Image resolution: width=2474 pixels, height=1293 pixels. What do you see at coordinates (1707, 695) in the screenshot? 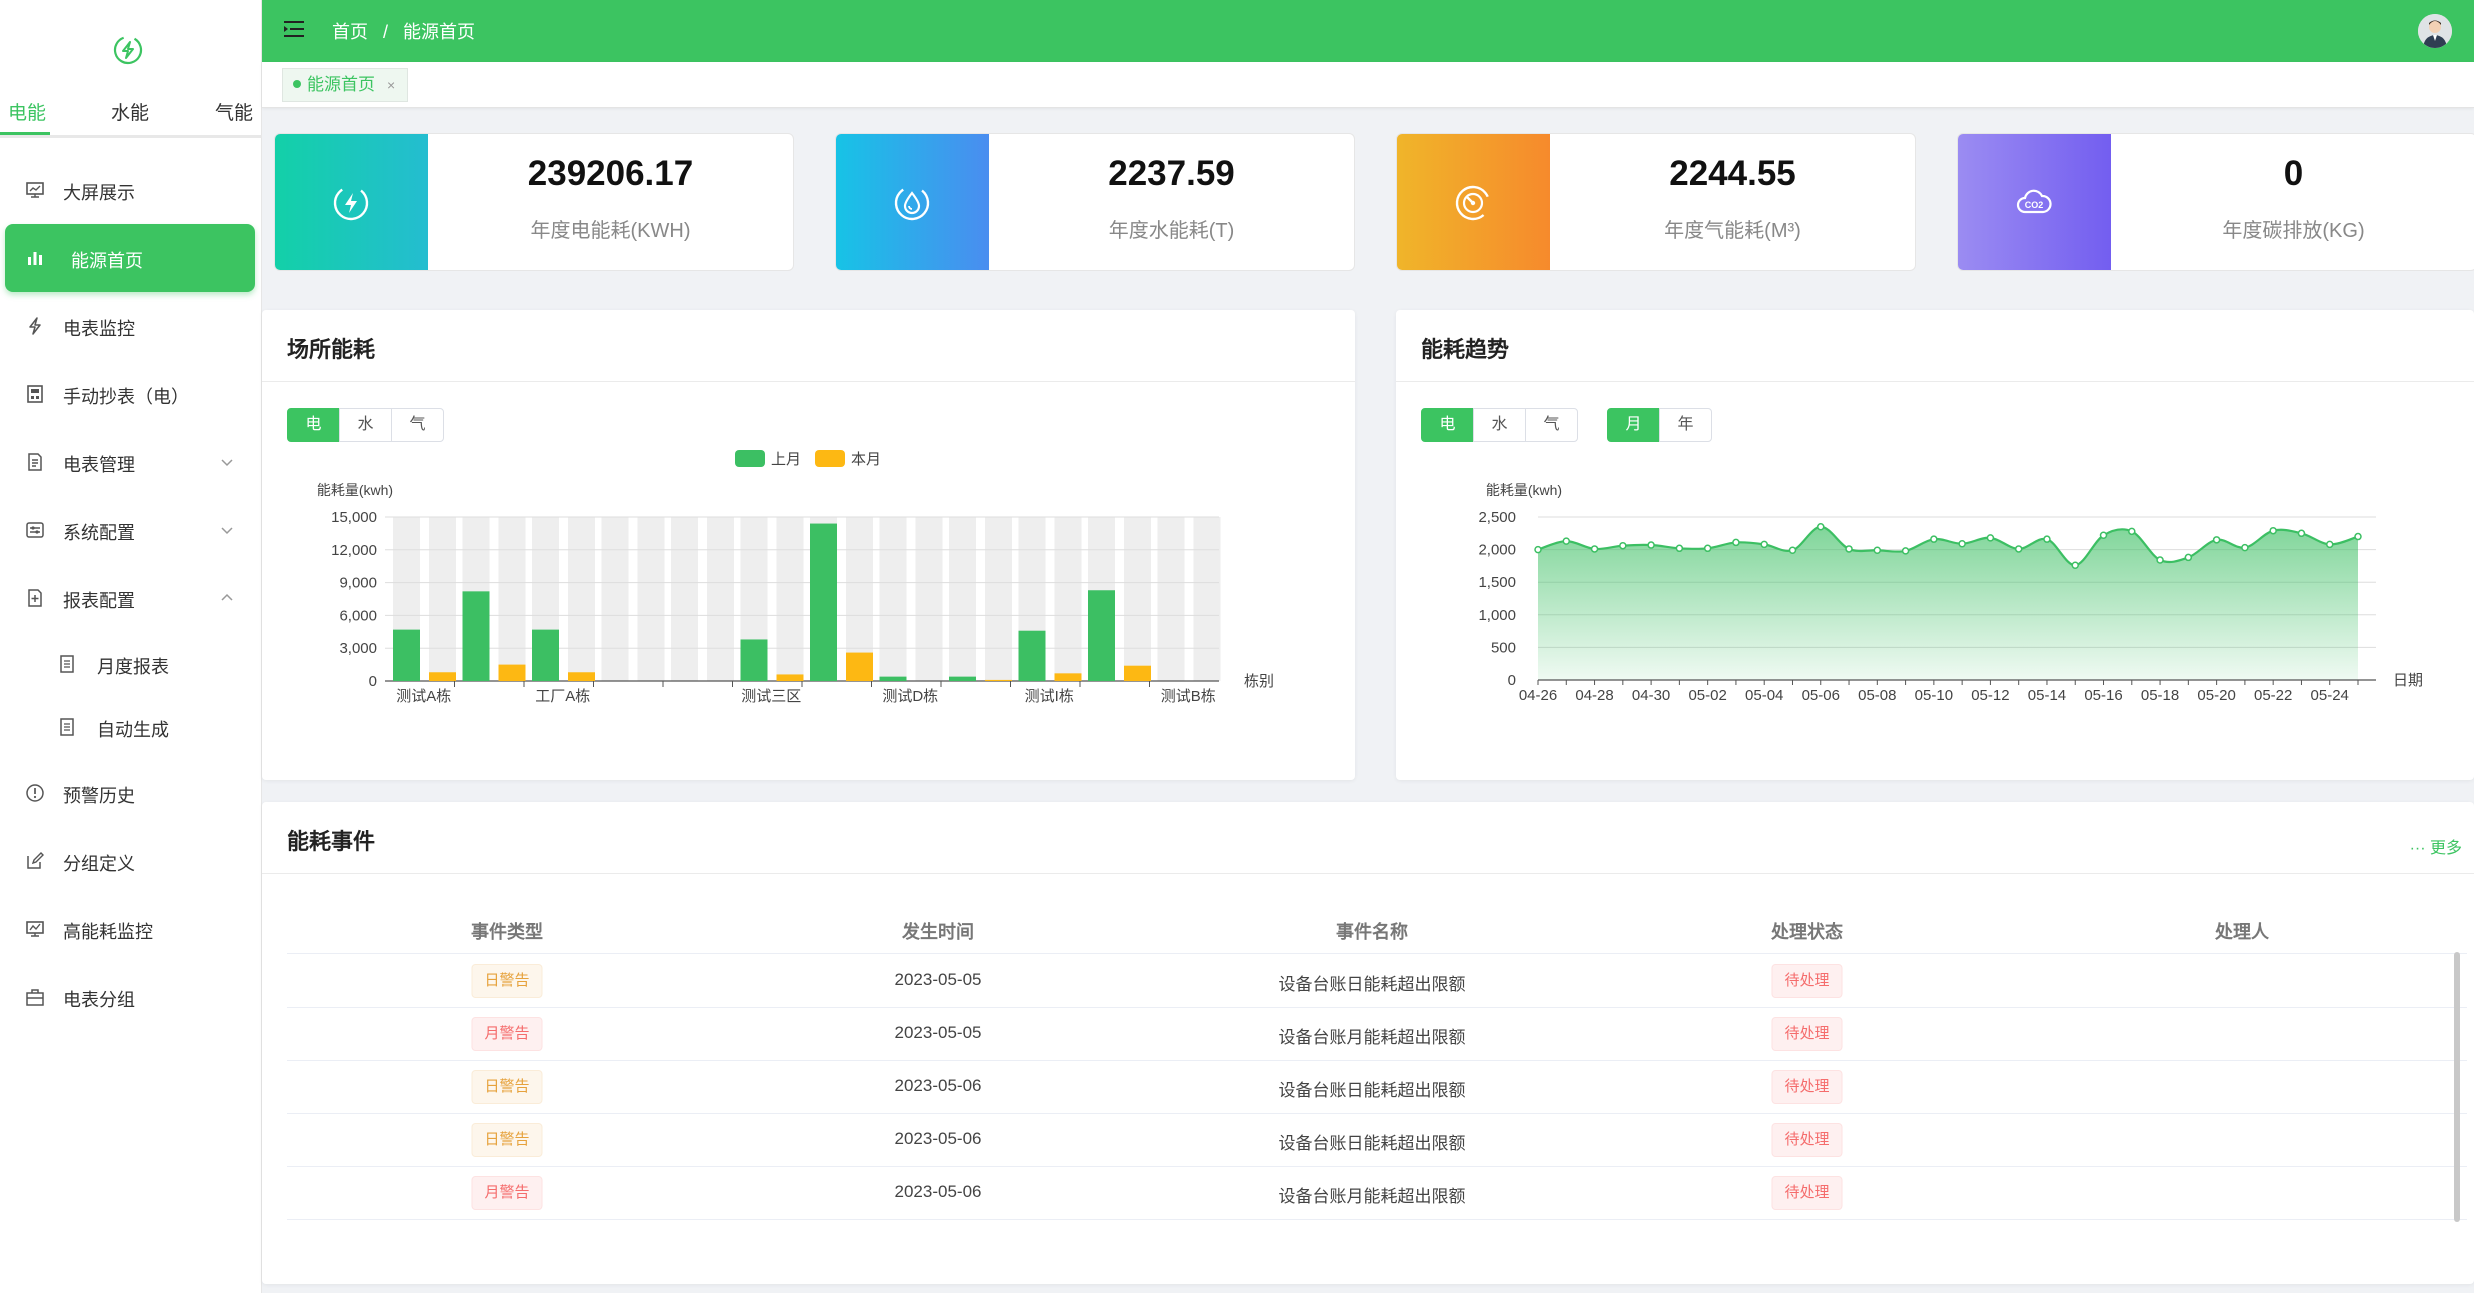
I see `x-tick-label: 05-02` at bounding box center [1707, 695].